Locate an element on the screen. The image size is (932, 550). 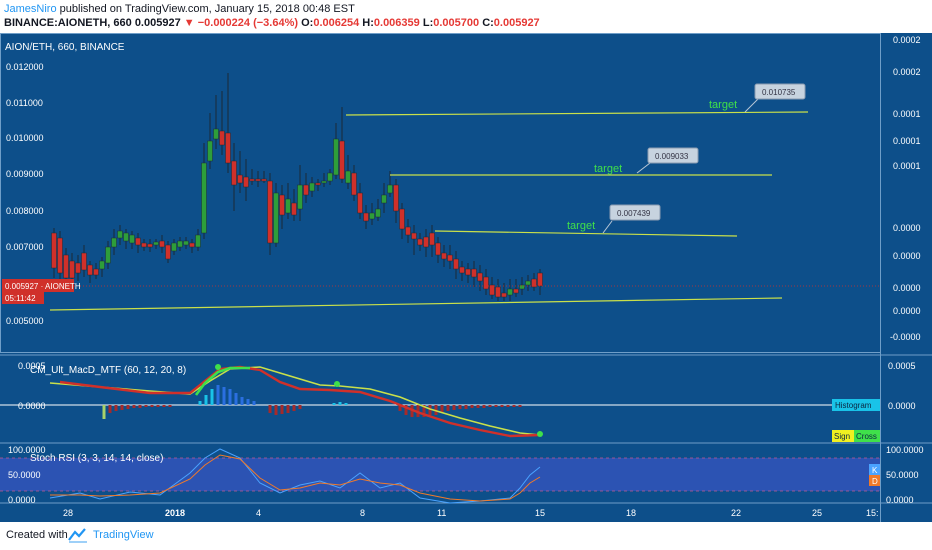
left-tick: 0.007000 is located at coordinates (25, 247).